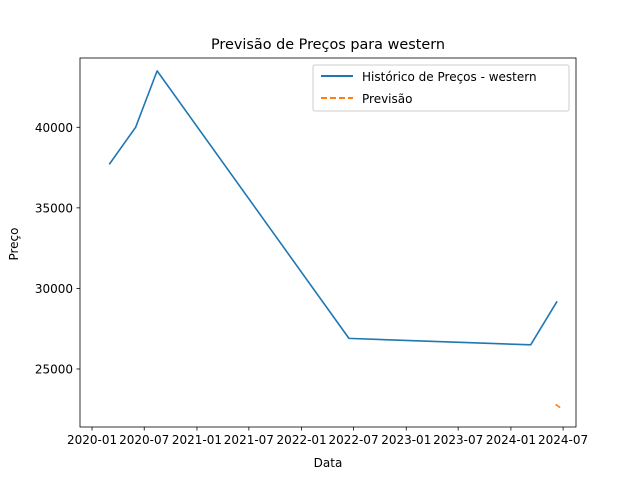  I want to click on y-tick-label: 40000, so click(54, 128).